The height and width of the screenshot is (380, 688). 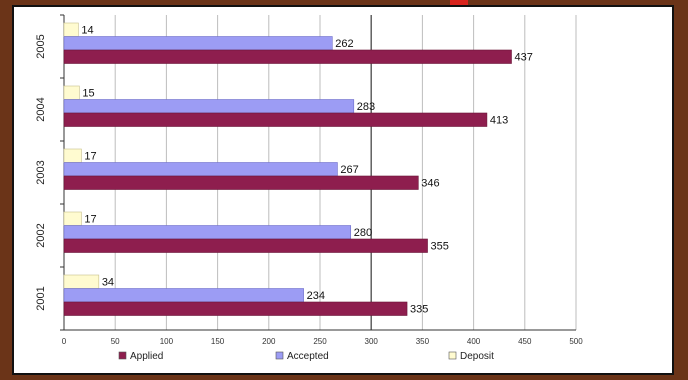 I want to click on x-tick-label-50: 50, so click(x=115, y=341).